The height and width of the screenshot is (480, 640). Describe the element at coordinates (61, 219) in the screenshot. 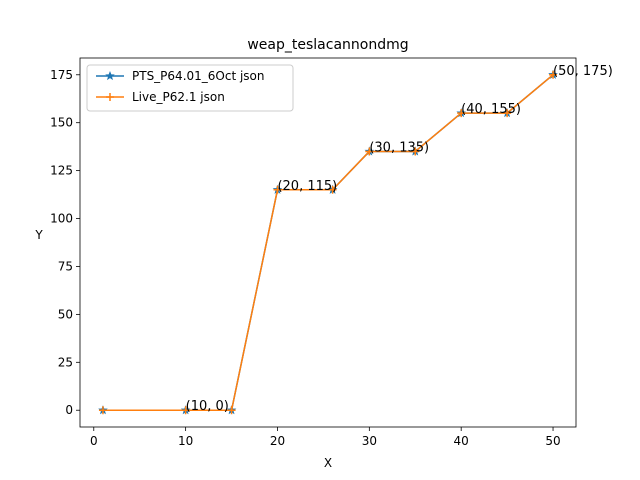

I see `y-tick-label: 100` at that location.